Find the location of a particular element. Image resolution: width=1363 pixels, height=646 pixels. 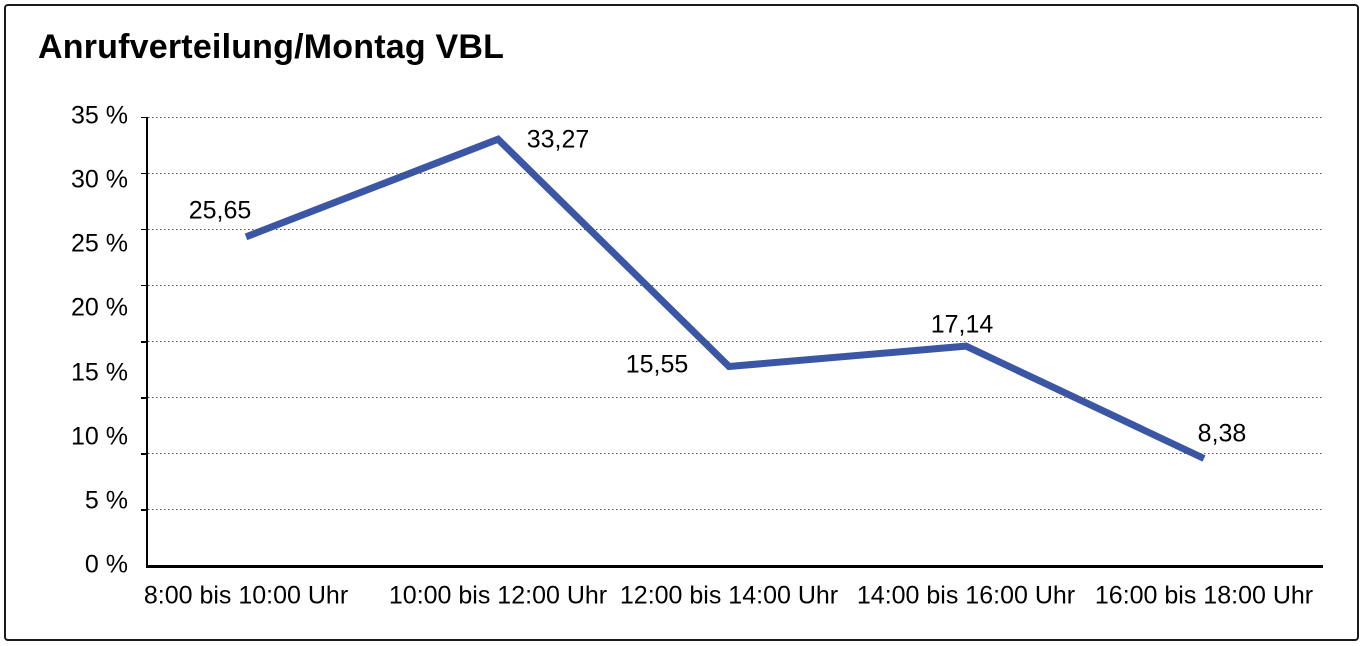

y-axis-tick-label: 15 % is located at coordinates (99, 371).